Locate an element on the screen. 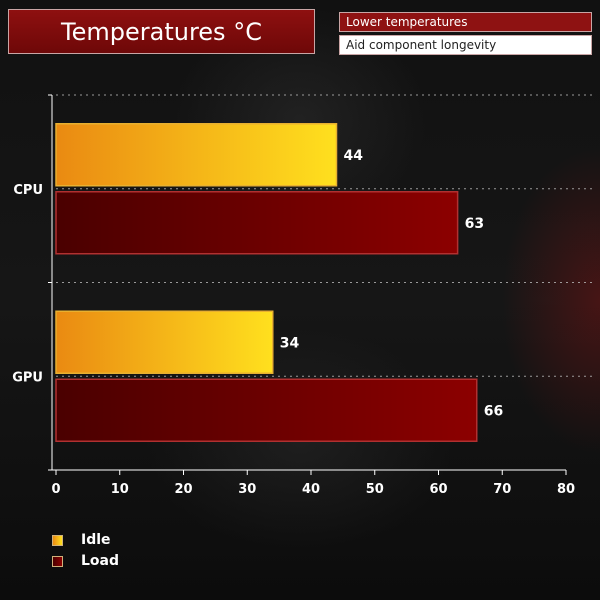  x-tick-label: 30 is located at coordinates (247, 489).